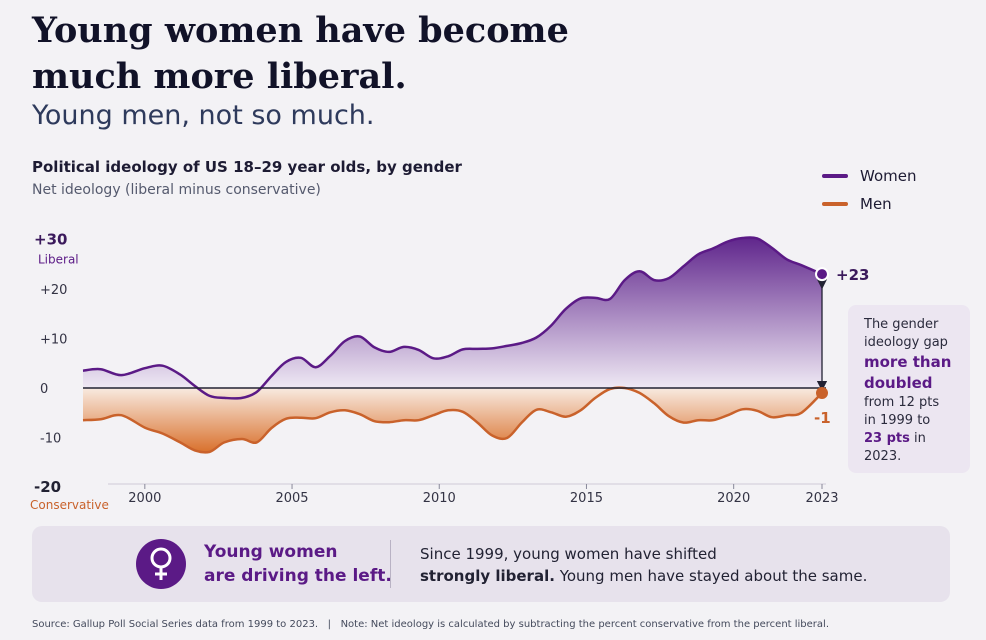 This screenshot has width=986, height=640. I want to click on headline-line-1: Young women have become, so click(300, 30).